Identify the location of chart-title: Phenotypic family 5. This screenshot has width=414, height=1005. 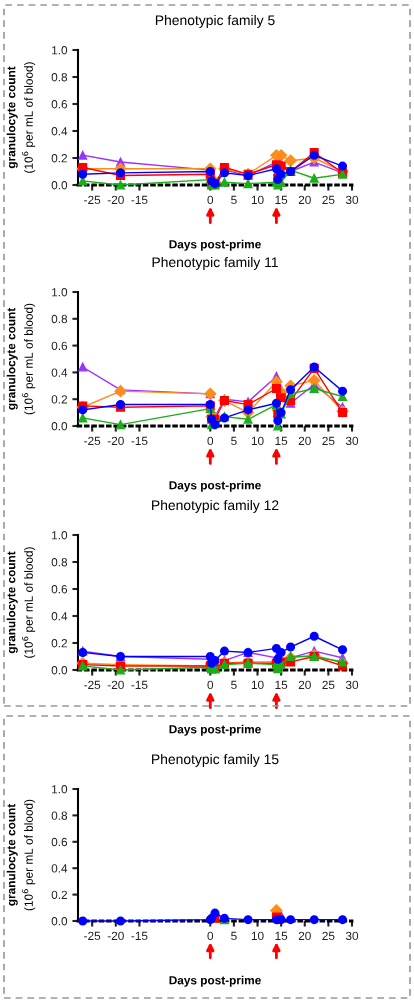
(215, 21).